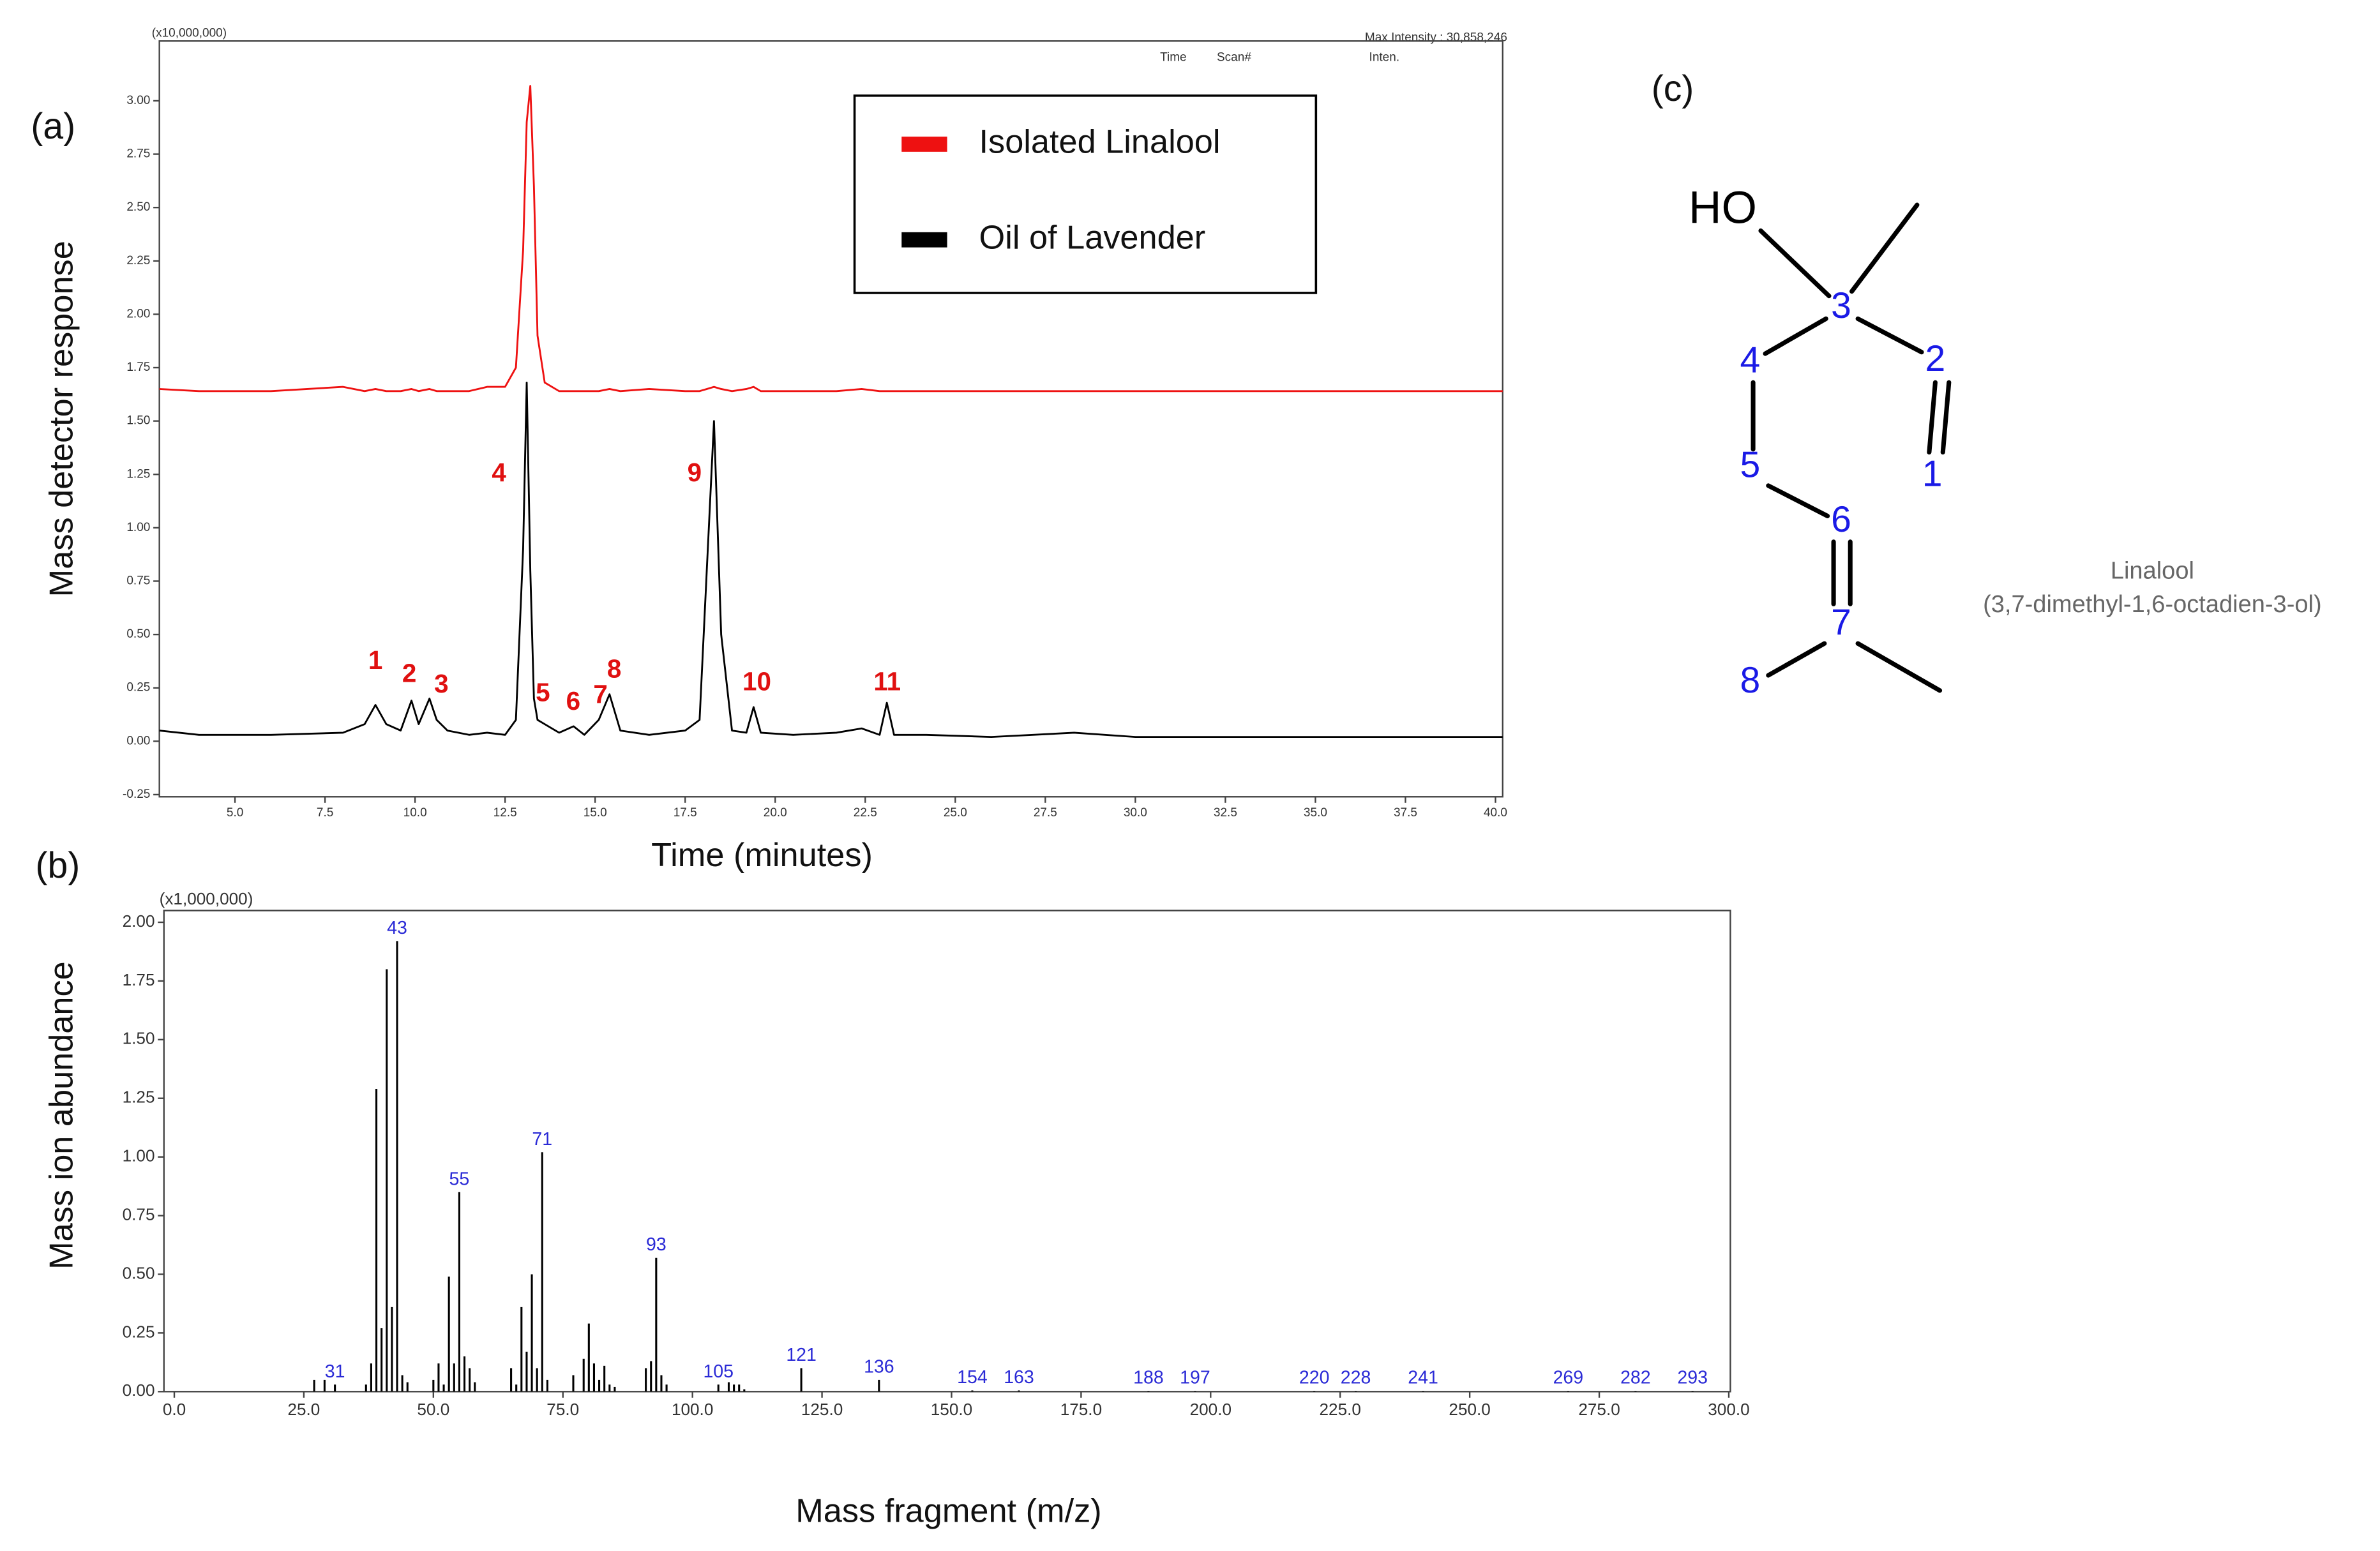  What do you see at coordinates (1723, 207) in the screenshot?
I see `atom-label: HO` at bounding box center [1723, 207].